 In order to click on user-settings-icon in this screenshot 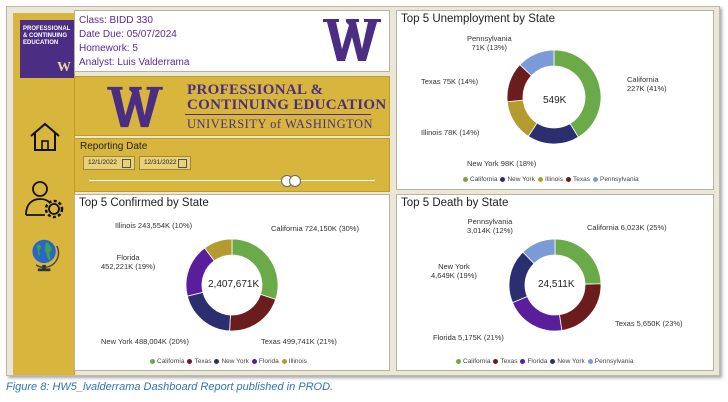, I will do `click(44, 199)`.